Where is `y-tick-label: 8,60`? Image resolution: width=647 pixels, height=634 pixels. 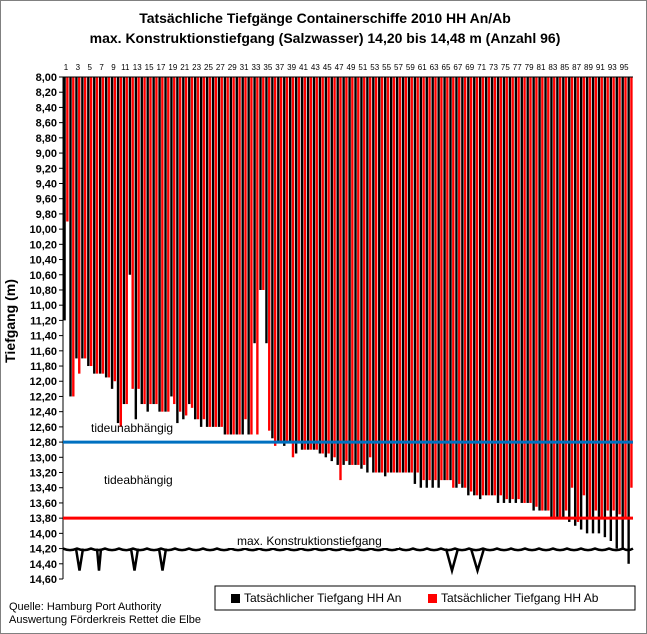
y-tick-label: 8,60 is located at coordinates (46, 124).